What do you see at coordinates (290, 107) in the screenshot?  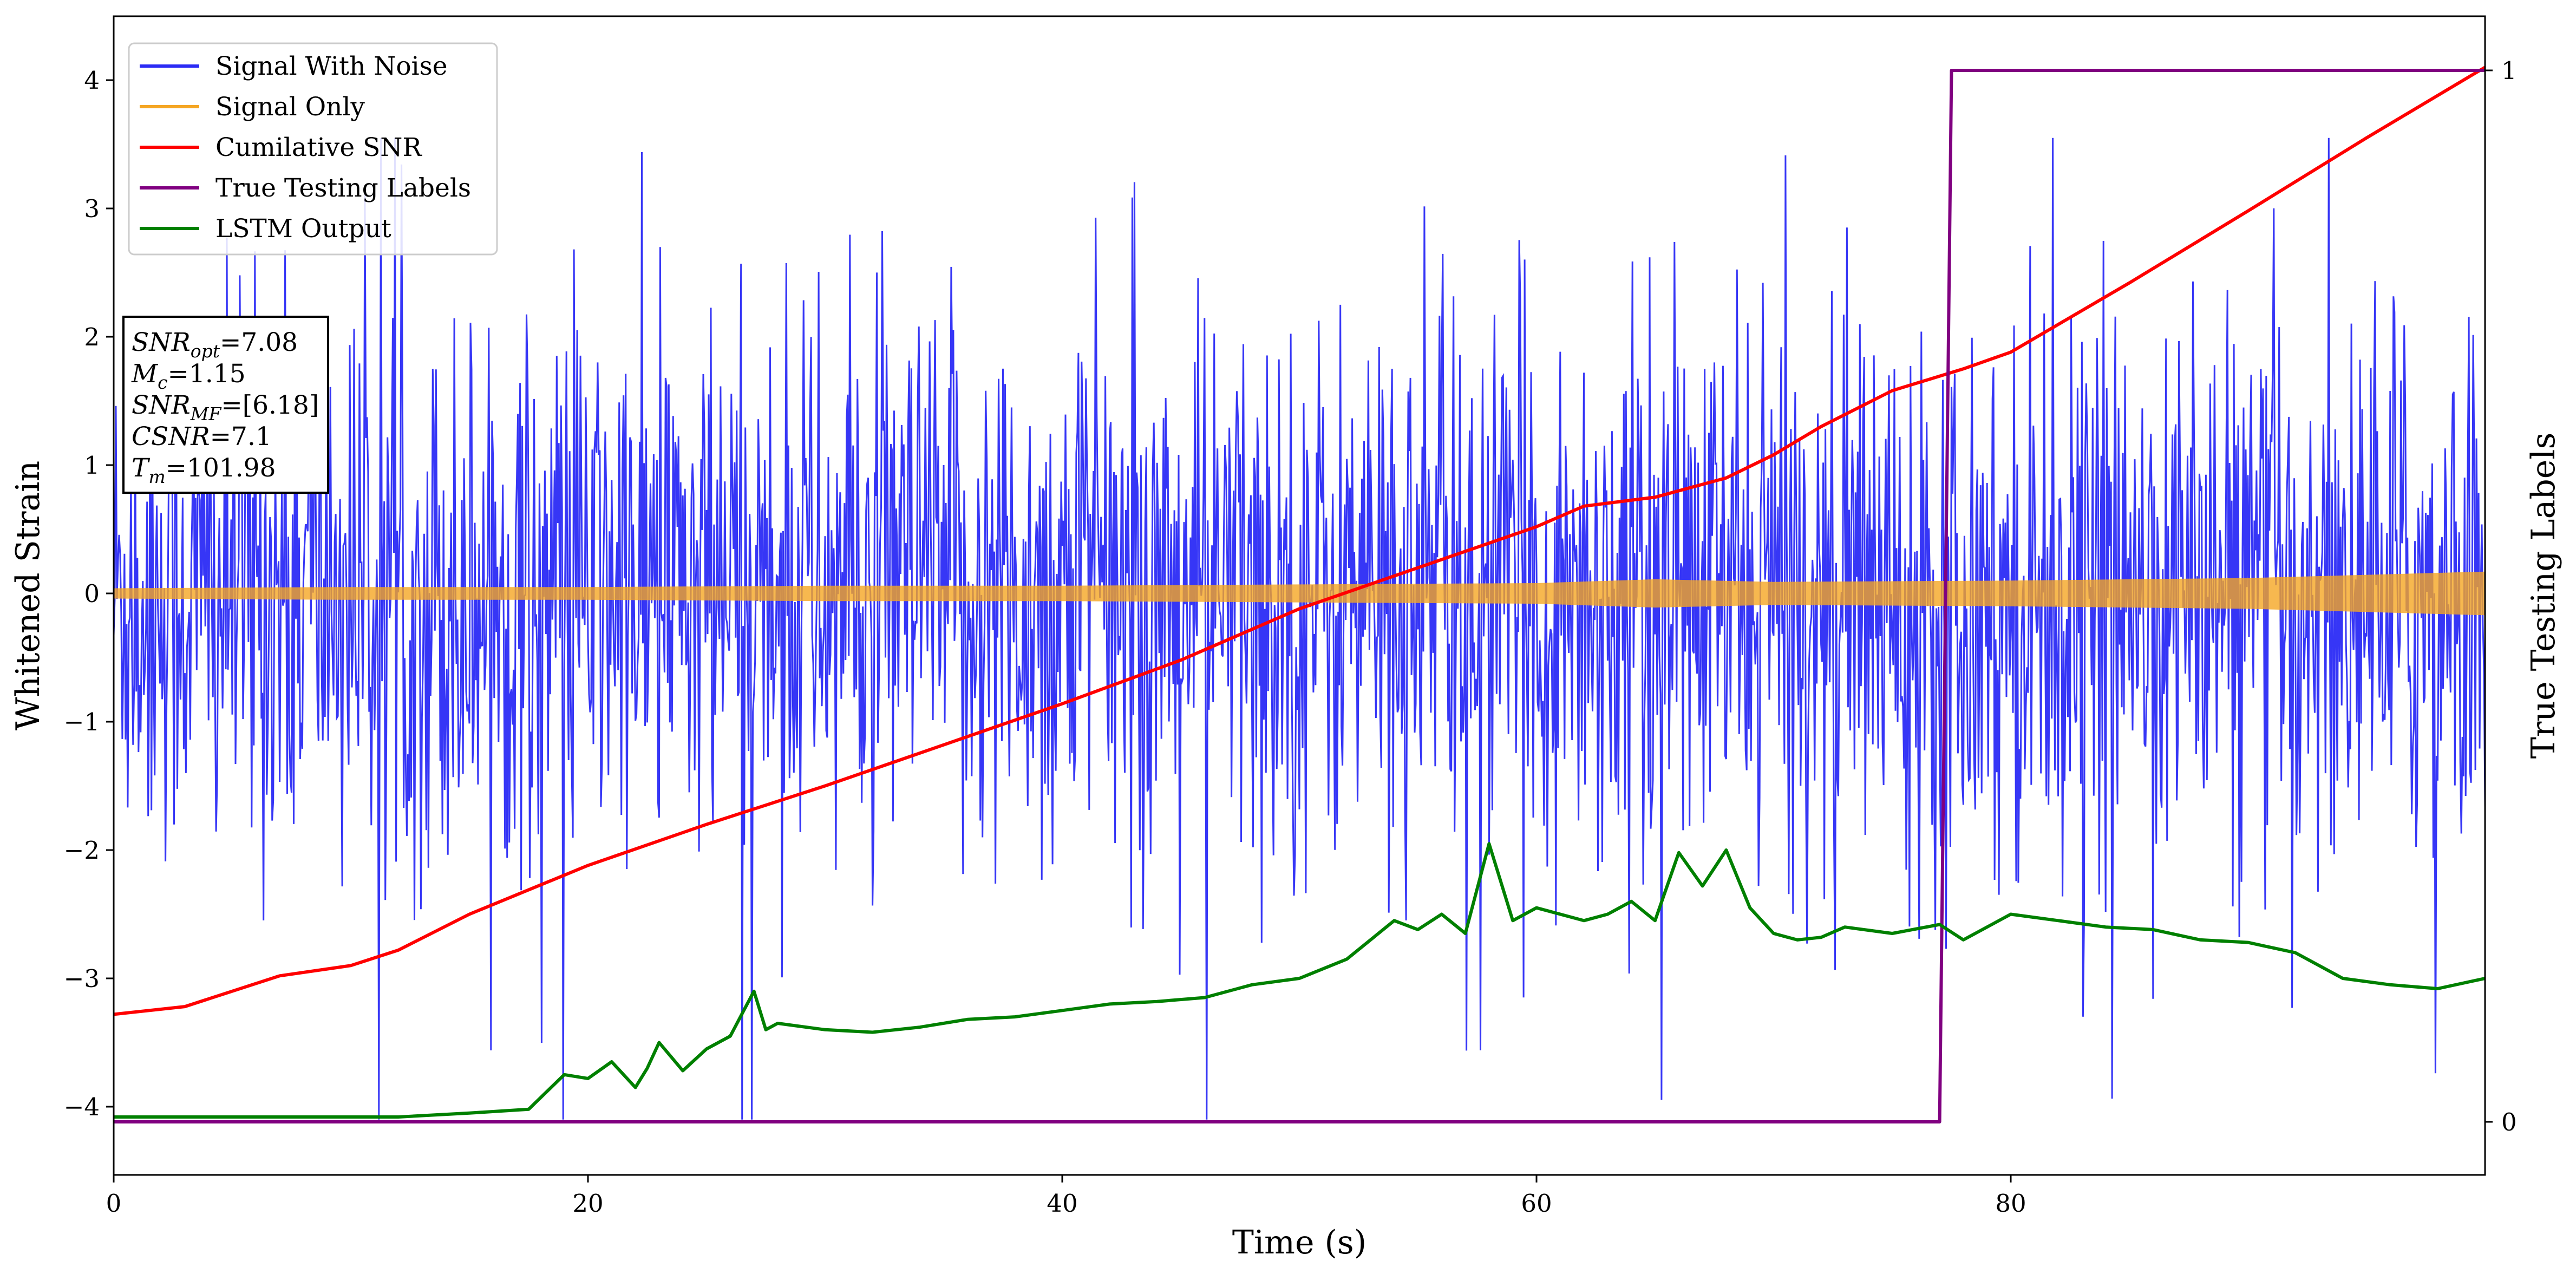 I see `legend-label: Signal Only` at bounding box center [290, 107].